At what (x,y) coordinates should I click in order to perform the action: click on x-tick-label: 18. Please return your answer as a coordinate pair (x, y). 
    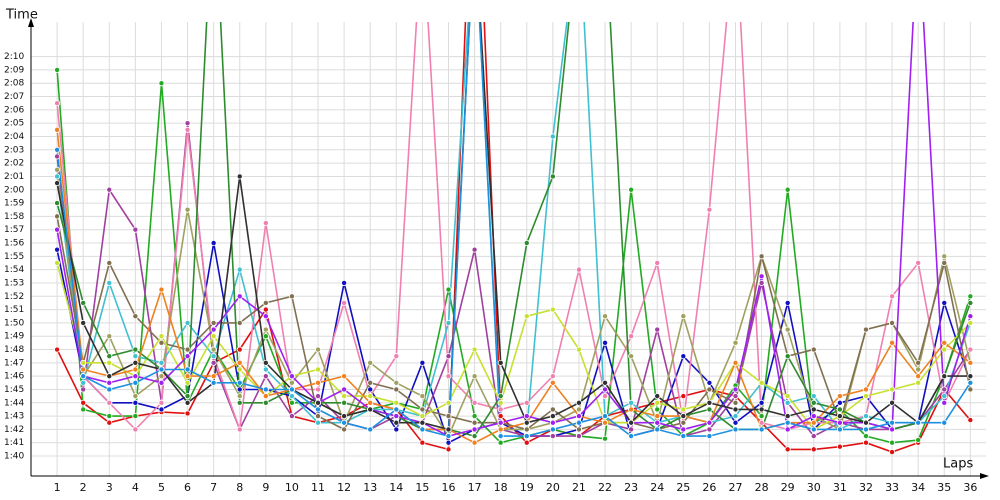
    Looking at the image, I should click on (501, 487).